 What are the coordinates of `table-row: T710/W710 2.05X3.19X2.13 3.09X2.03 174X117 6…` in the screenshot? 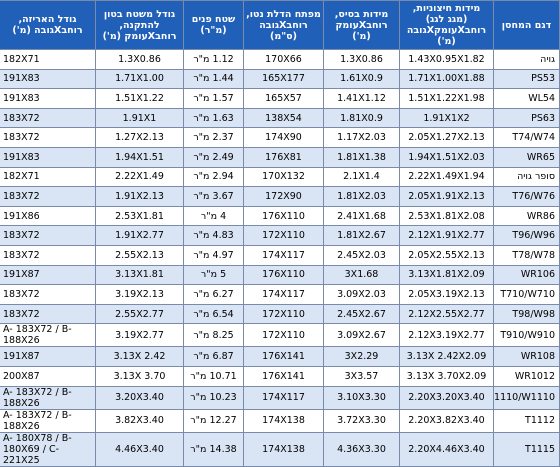 It's located at (280, 294).